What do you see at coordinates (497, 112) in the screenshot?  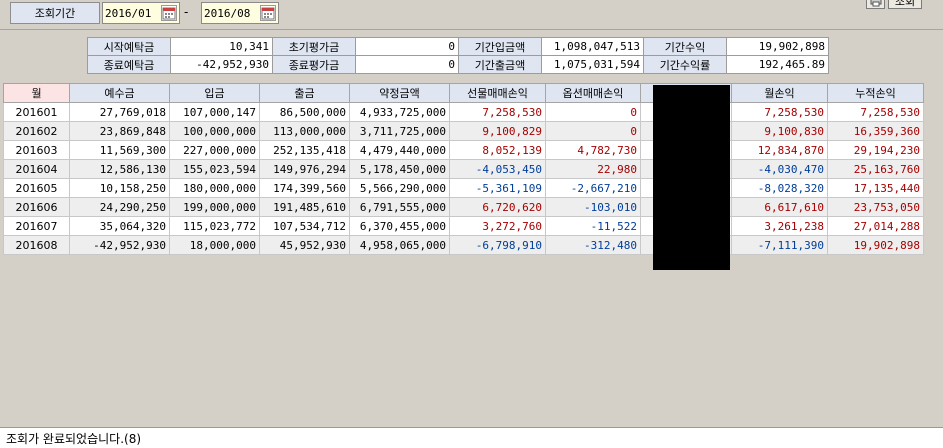 I see `cell-futures: 7,258,530` at bounding box center [497, 112].